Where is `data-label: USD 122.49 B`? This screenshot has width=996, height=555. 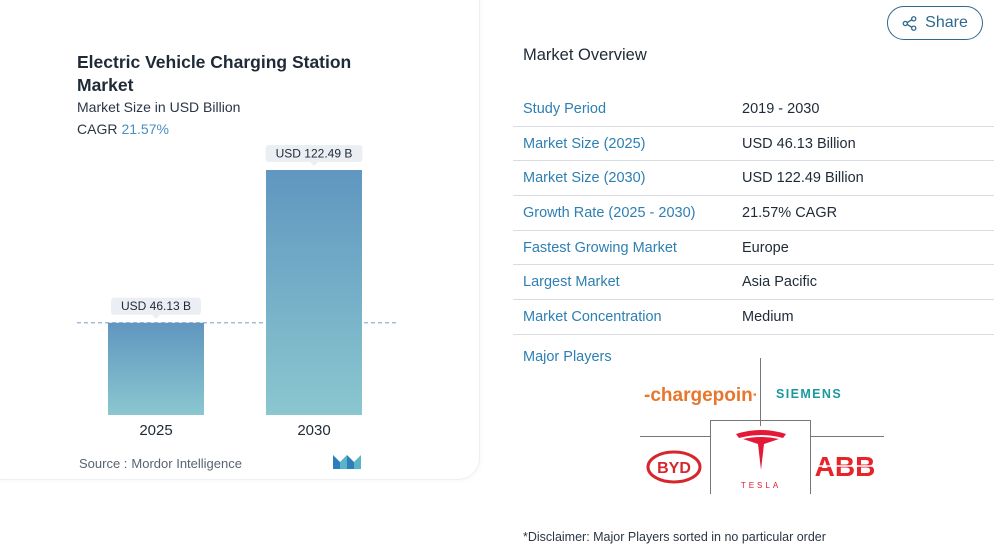 data-label: USD 122.49 B is located at coordinates (314, 154).